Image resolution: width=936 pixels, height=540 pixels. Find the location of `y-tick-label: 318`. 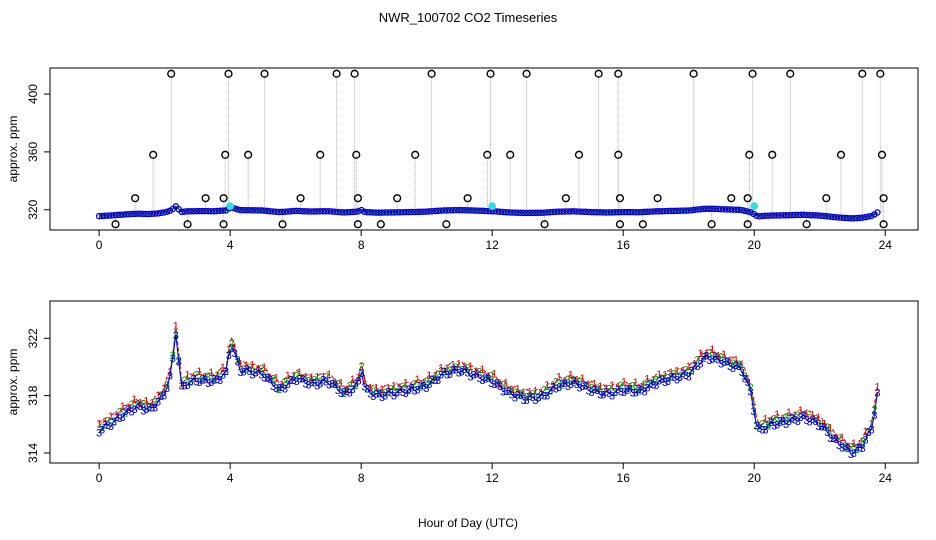

y-tick-label: 318 is located at coordinates (33, 395).